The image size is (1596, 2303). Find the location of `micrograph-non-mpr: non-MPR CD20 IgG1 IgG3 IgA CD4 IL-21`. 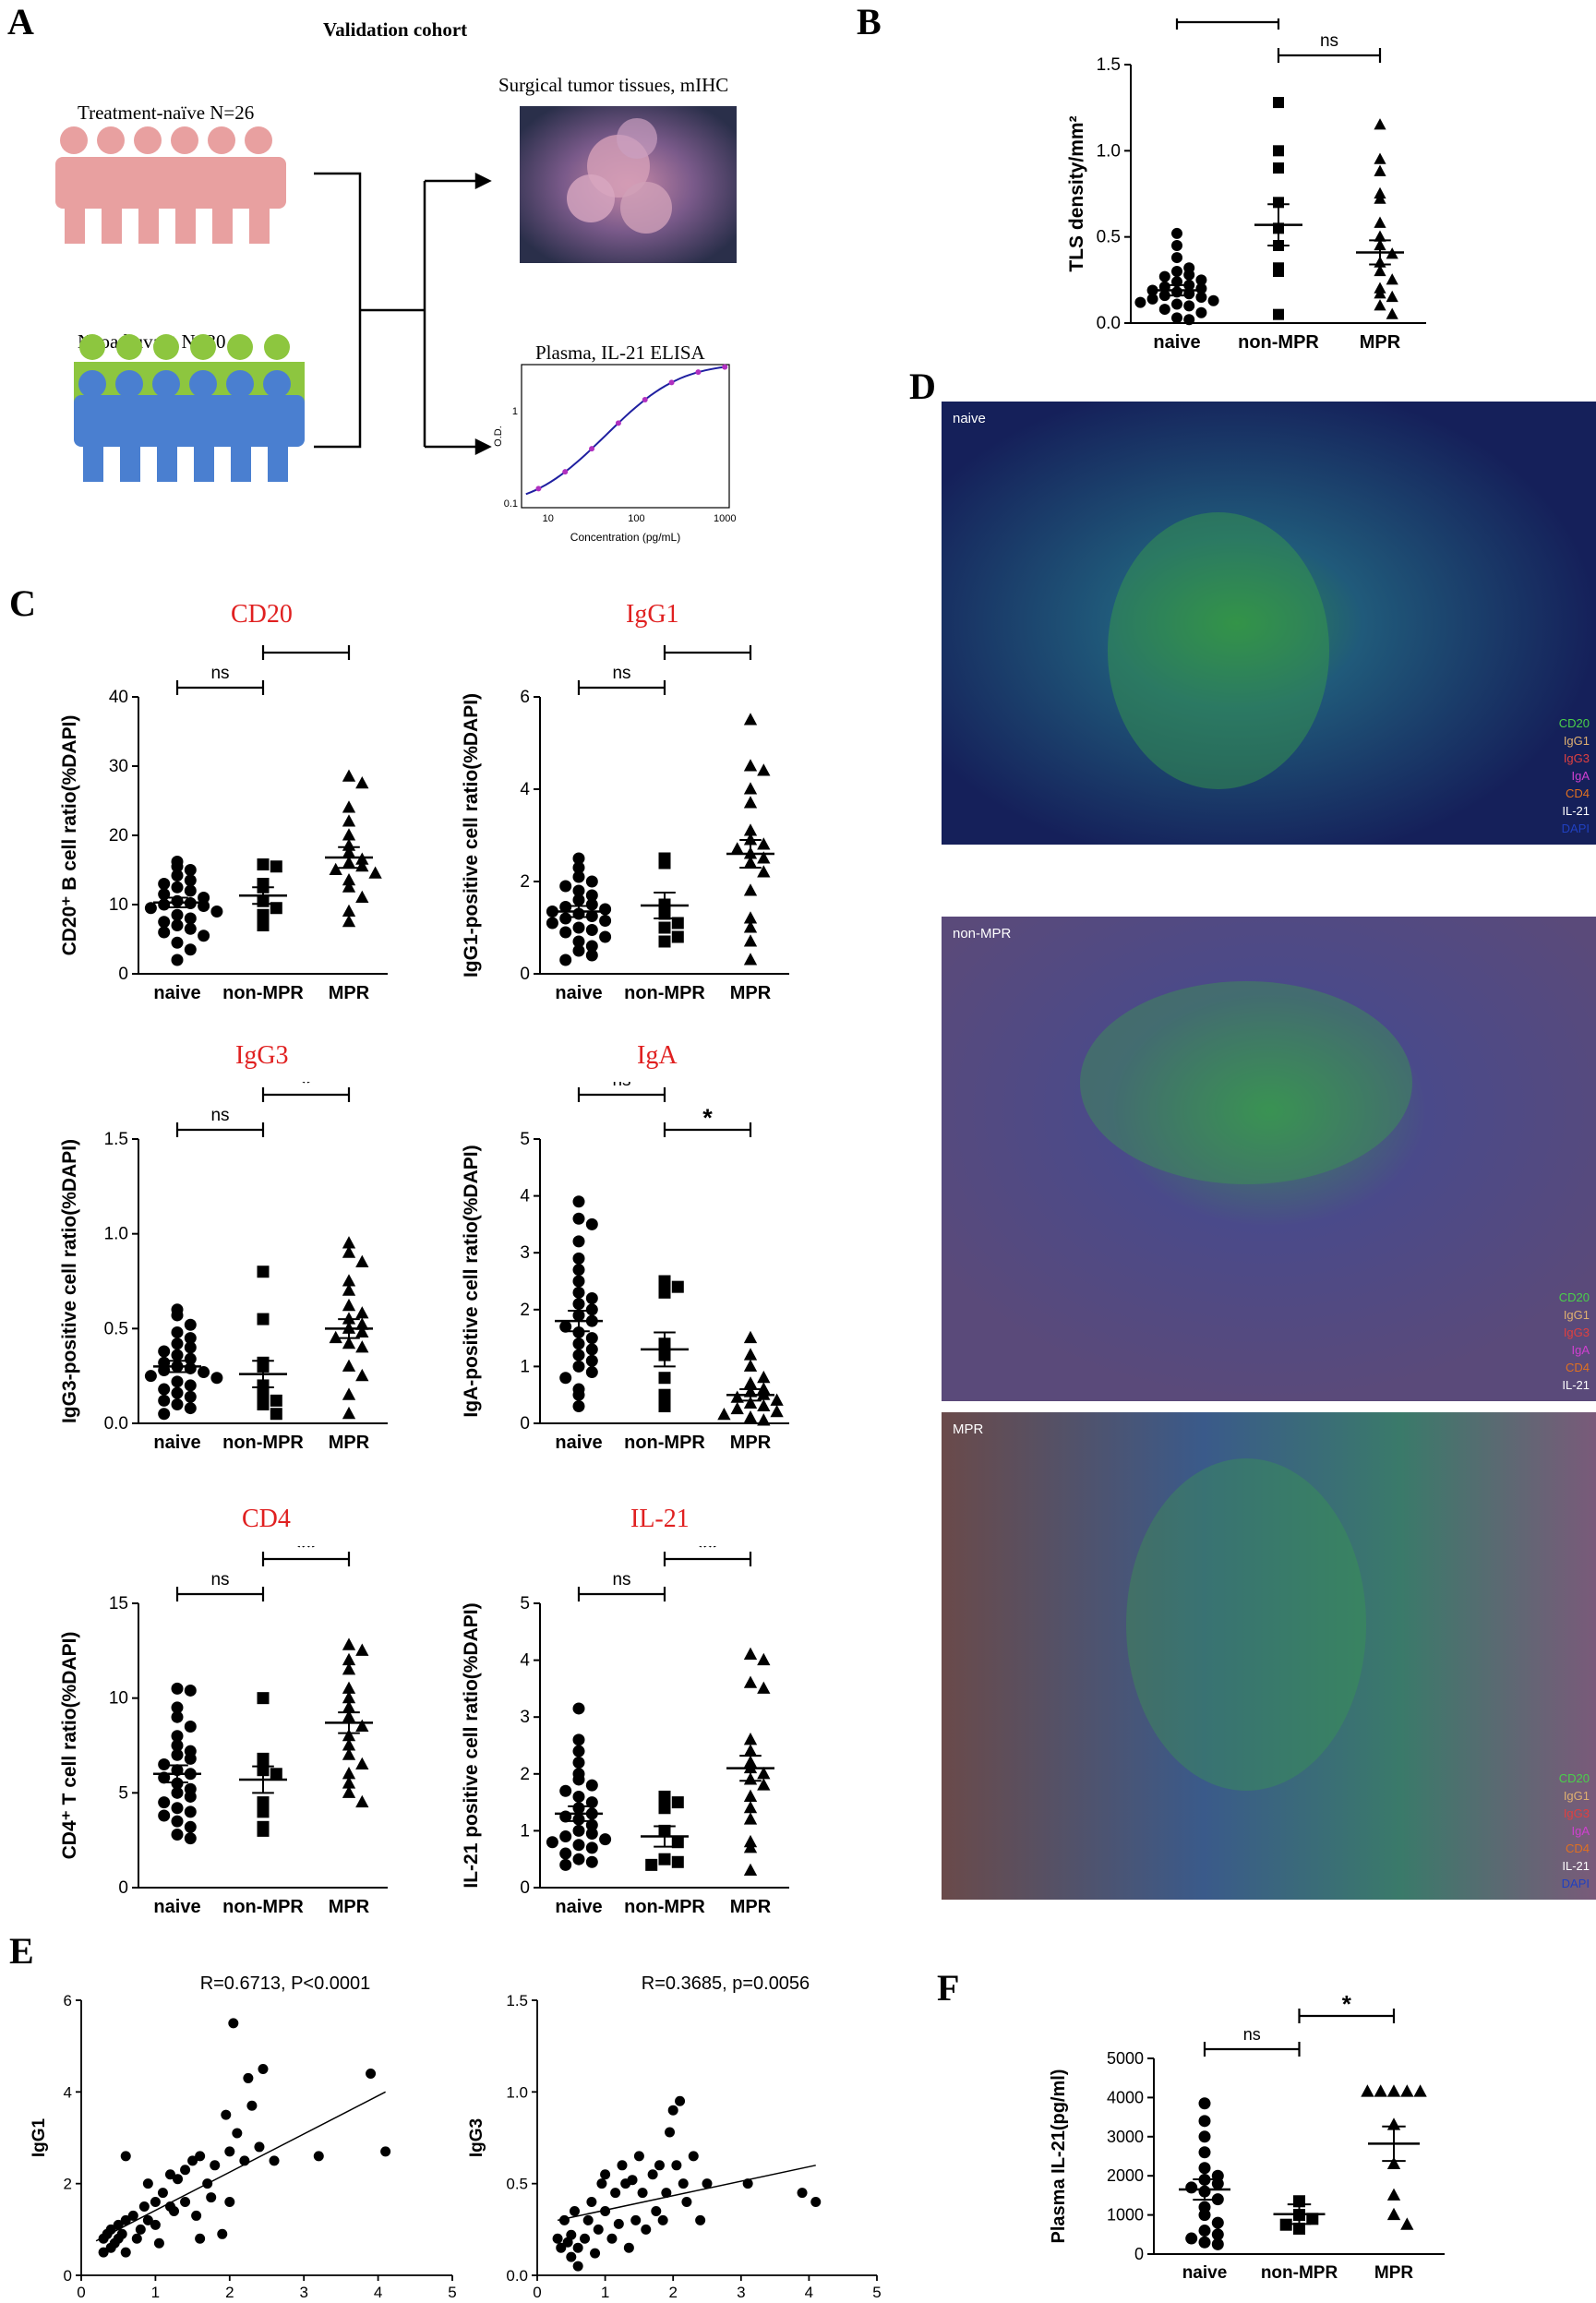

micrograph-non-mpr: non-MPR CD20 IgG1 IgG3 IgA CD4 IL-21 is located at coordinates (1269, 1159).